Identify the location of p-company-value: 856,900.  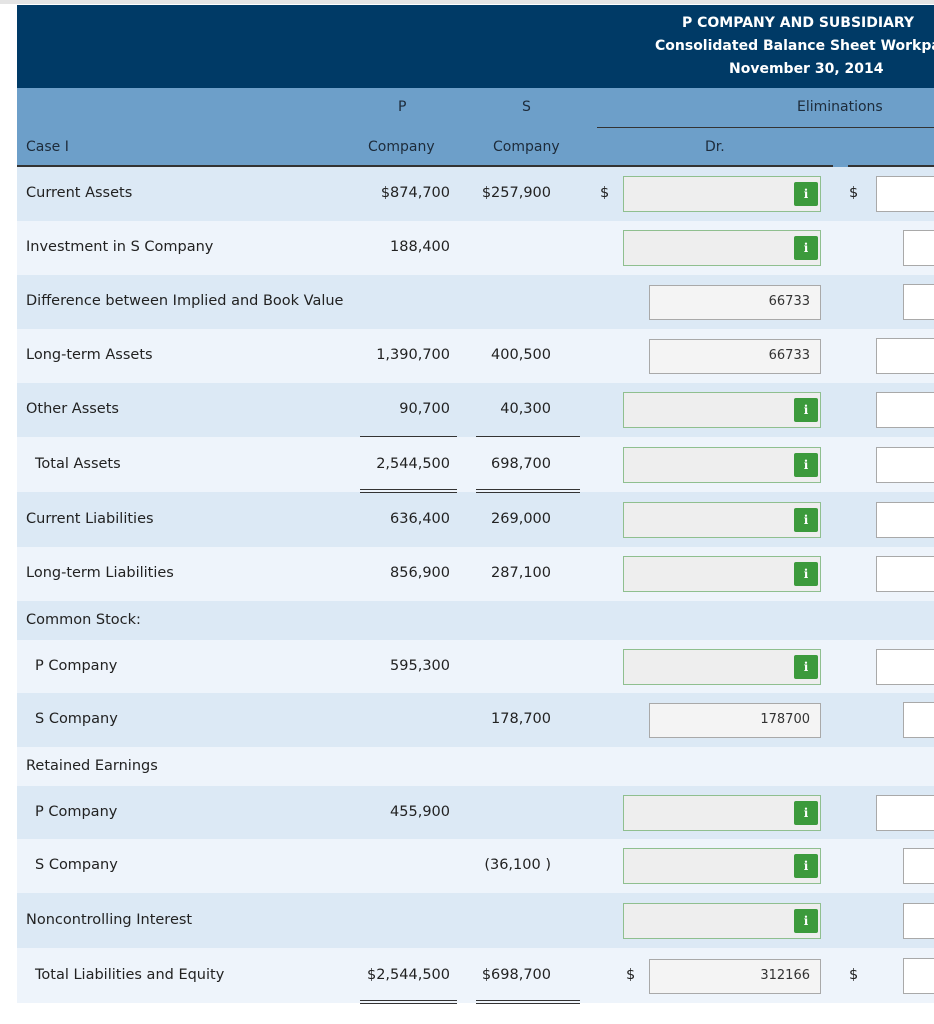
(420, 573).